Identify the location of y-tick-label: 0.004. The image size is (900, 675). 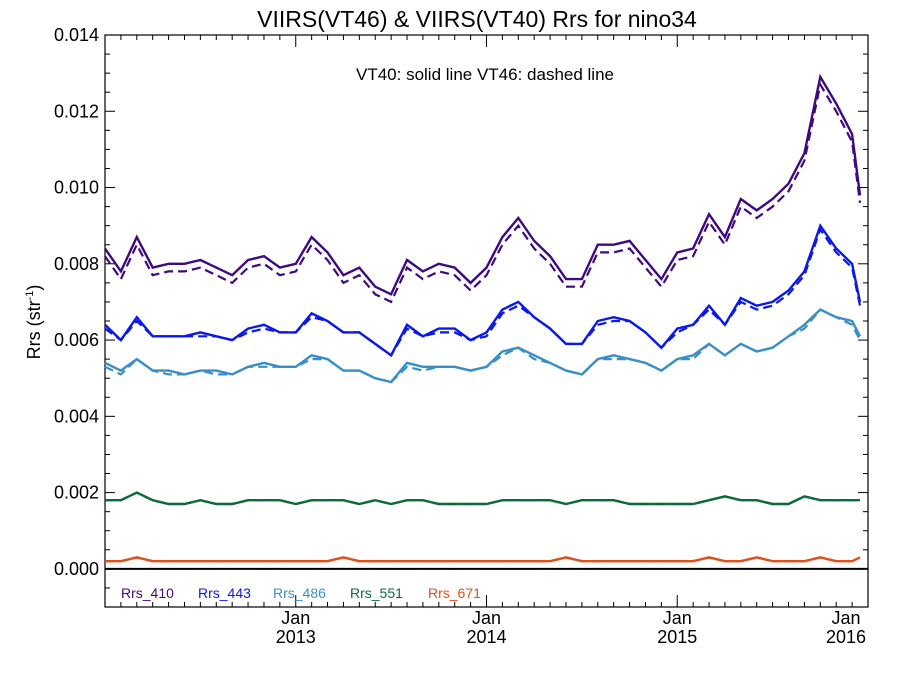
(76, 416).